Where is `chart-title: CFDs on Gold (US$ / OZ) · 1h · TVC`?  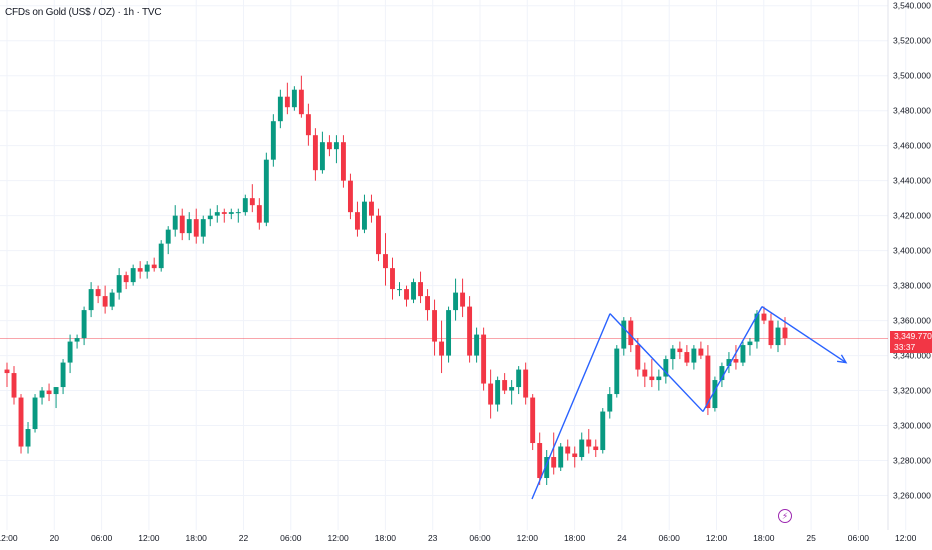 chart-title: CFDs on Gold (US$ / OZ) · 1h · TVC is located at coordinates (83, 12).